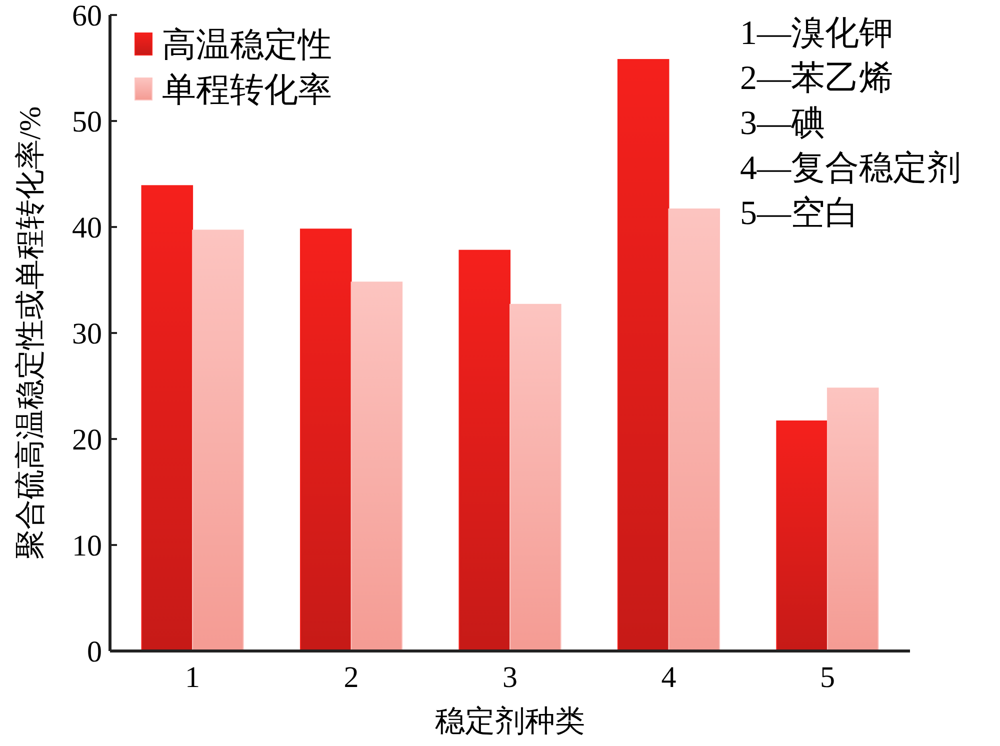 The height and width of the screenshot is (746, 1000). I want to click on annotation: 1—溴化钾, so click(816, 33).